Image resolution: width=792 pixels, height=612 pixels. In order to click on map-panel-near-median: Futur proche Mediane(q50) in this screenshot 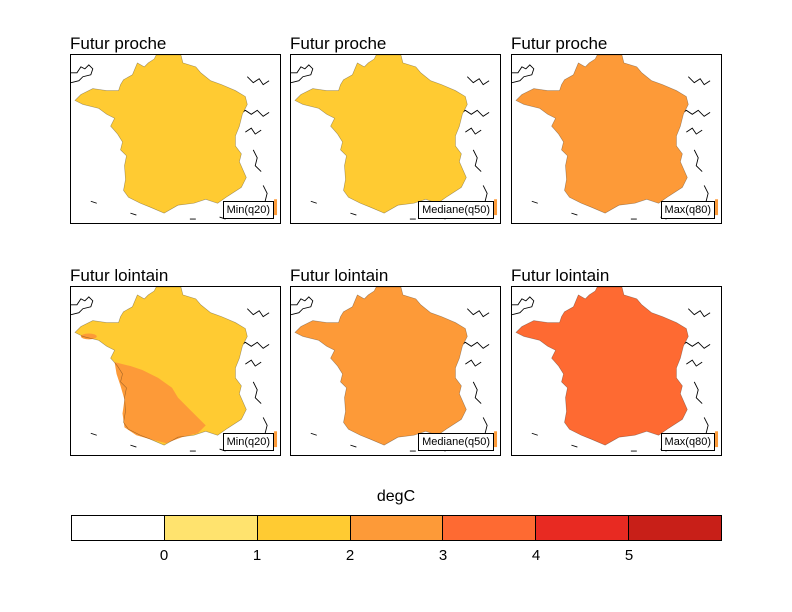, I will do `click(395, 129)`.